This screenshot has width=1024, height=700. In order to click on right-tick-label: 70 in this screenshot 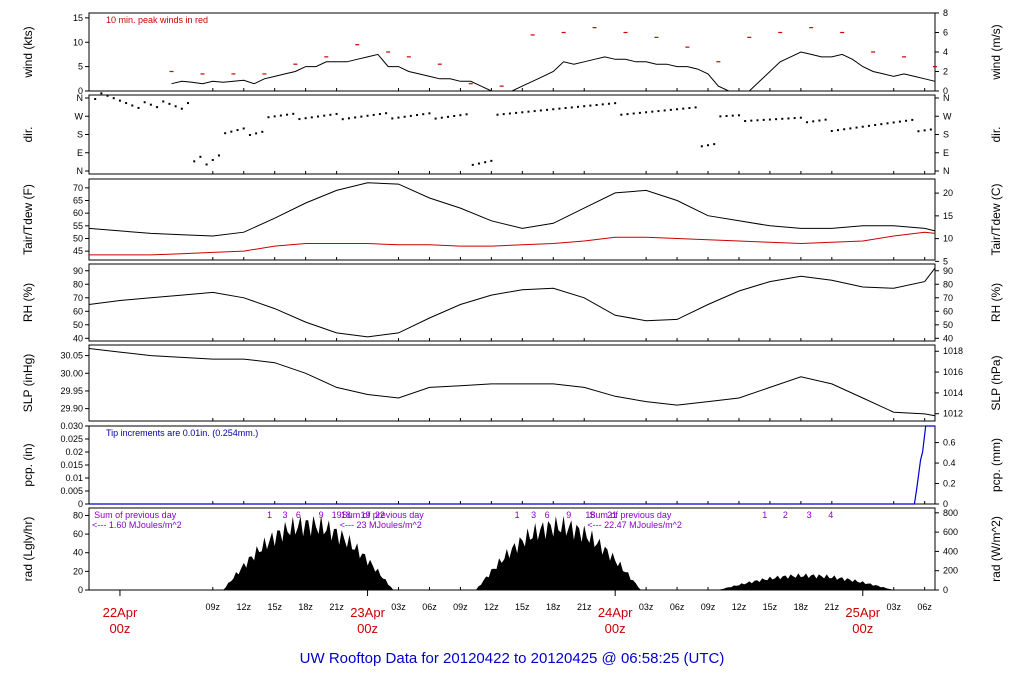, I will do `click(948, 298)`.